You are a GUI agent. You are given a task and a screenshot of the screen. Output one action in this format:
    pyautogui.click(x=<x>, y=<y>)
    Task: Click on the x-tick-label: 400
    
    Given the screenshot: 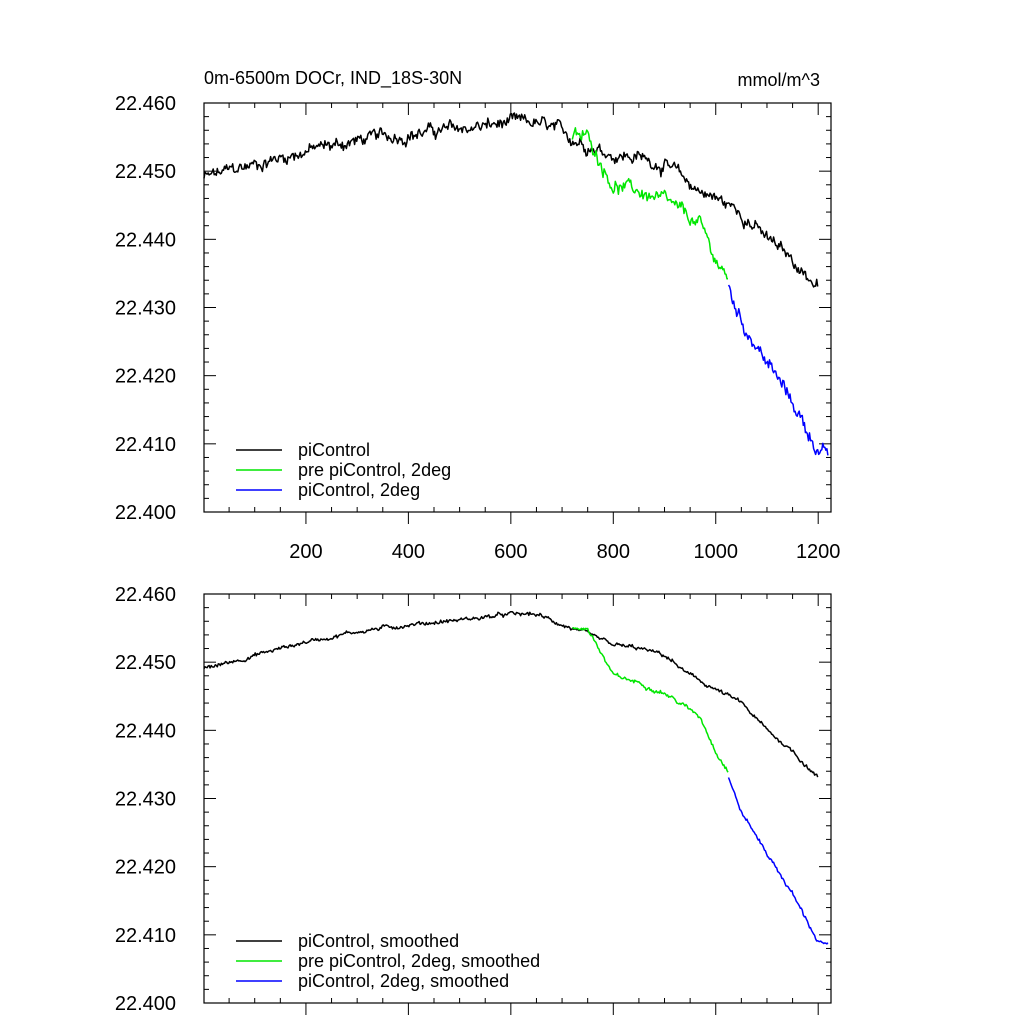 What is the action you would take?
    pyautogui.click(x=408, y=552)
    